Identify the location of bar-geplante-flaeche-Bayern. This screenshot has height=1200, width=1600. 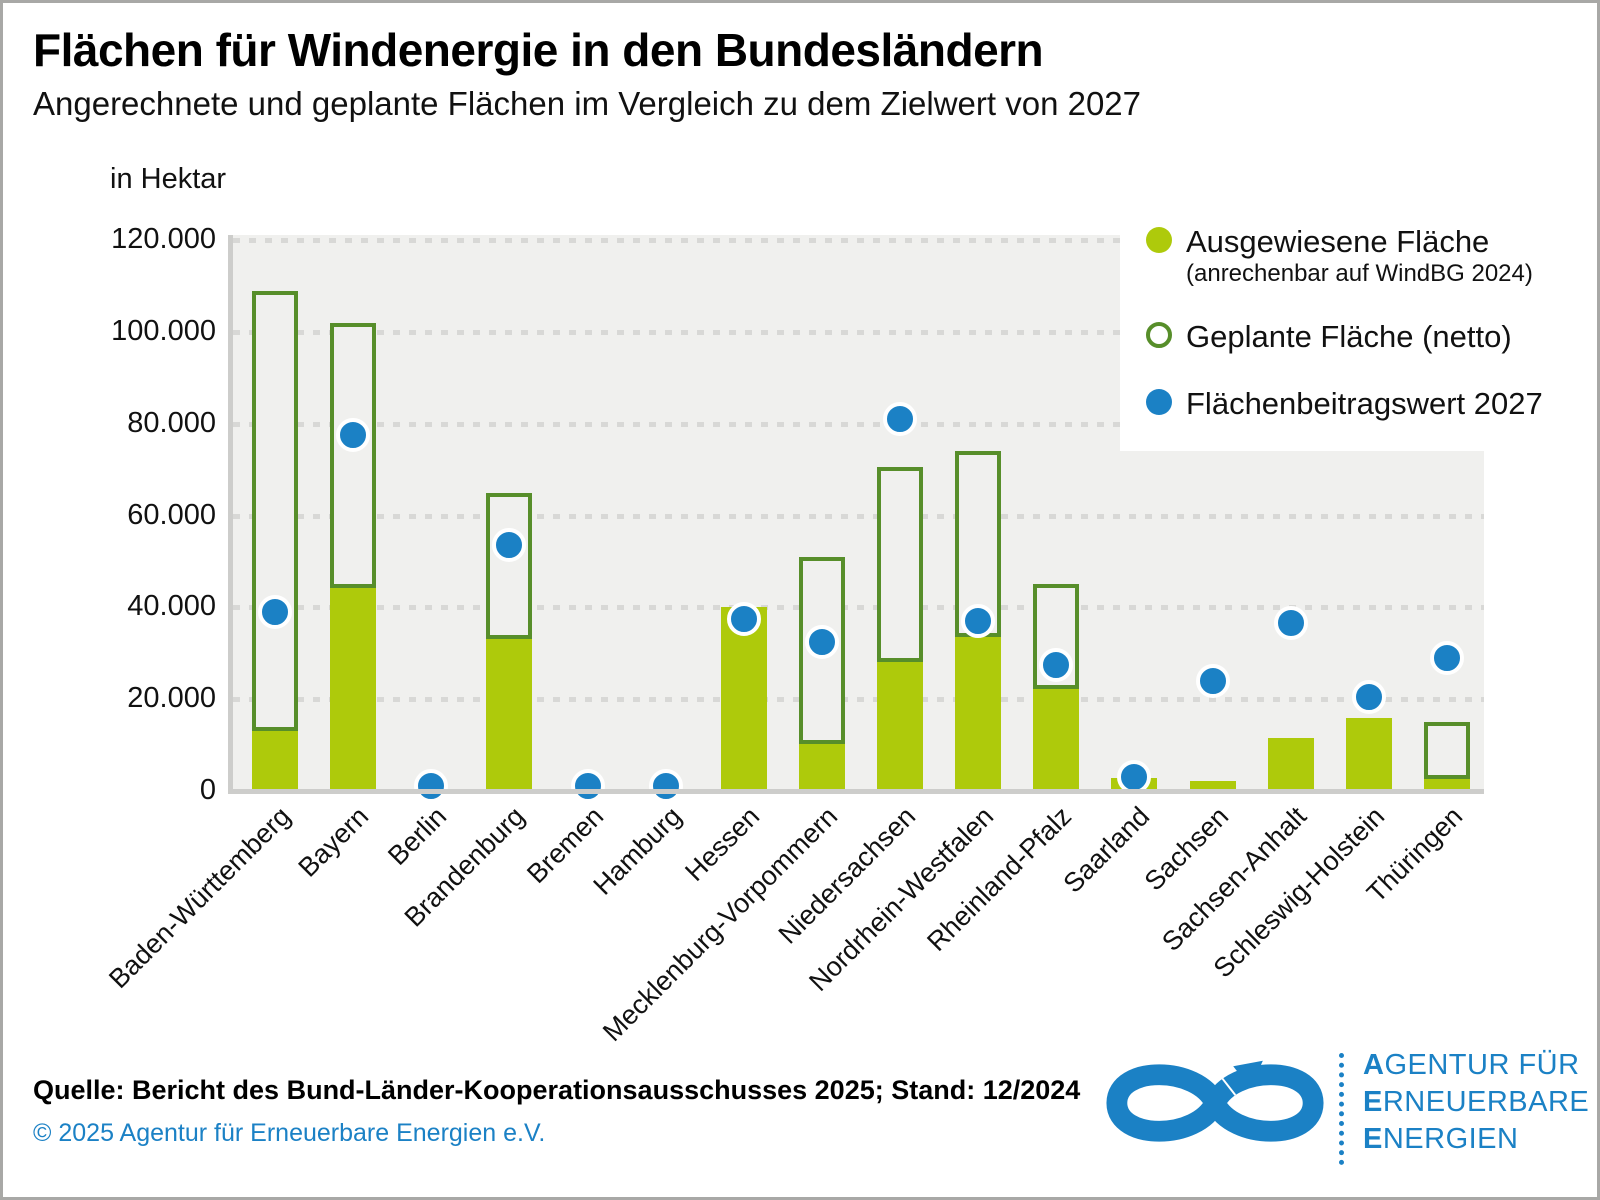
(353, 455).